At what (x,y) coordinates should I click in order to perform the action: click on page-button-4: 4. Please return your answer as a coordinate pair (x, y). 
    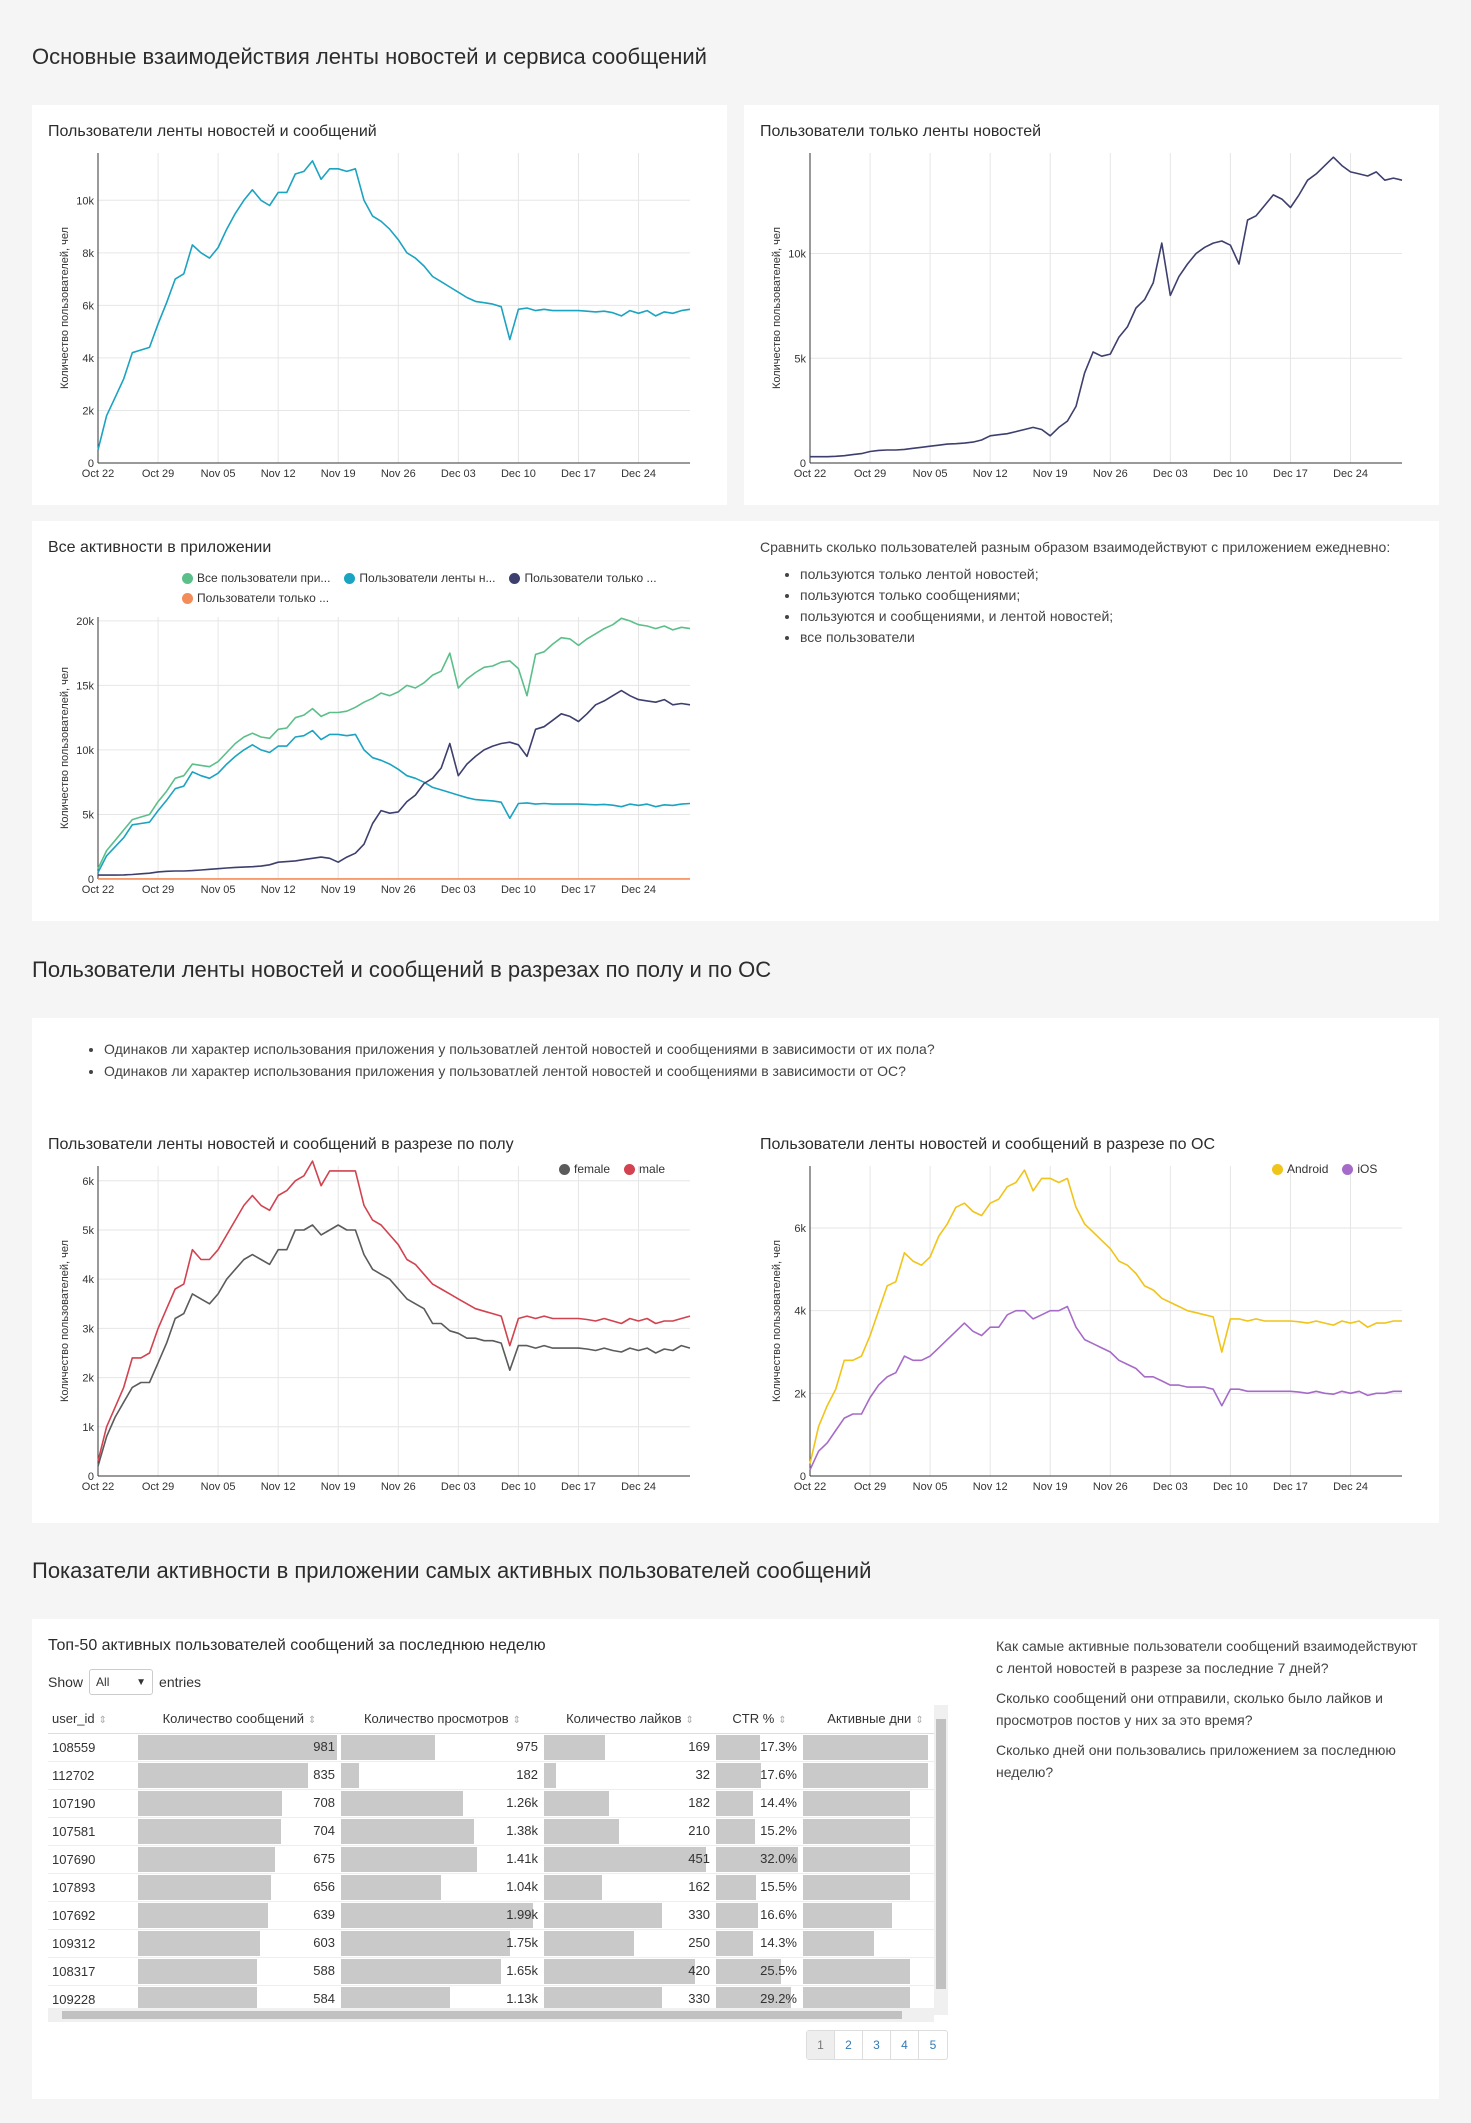
    Looking at the image, I should click on (905, 2045).